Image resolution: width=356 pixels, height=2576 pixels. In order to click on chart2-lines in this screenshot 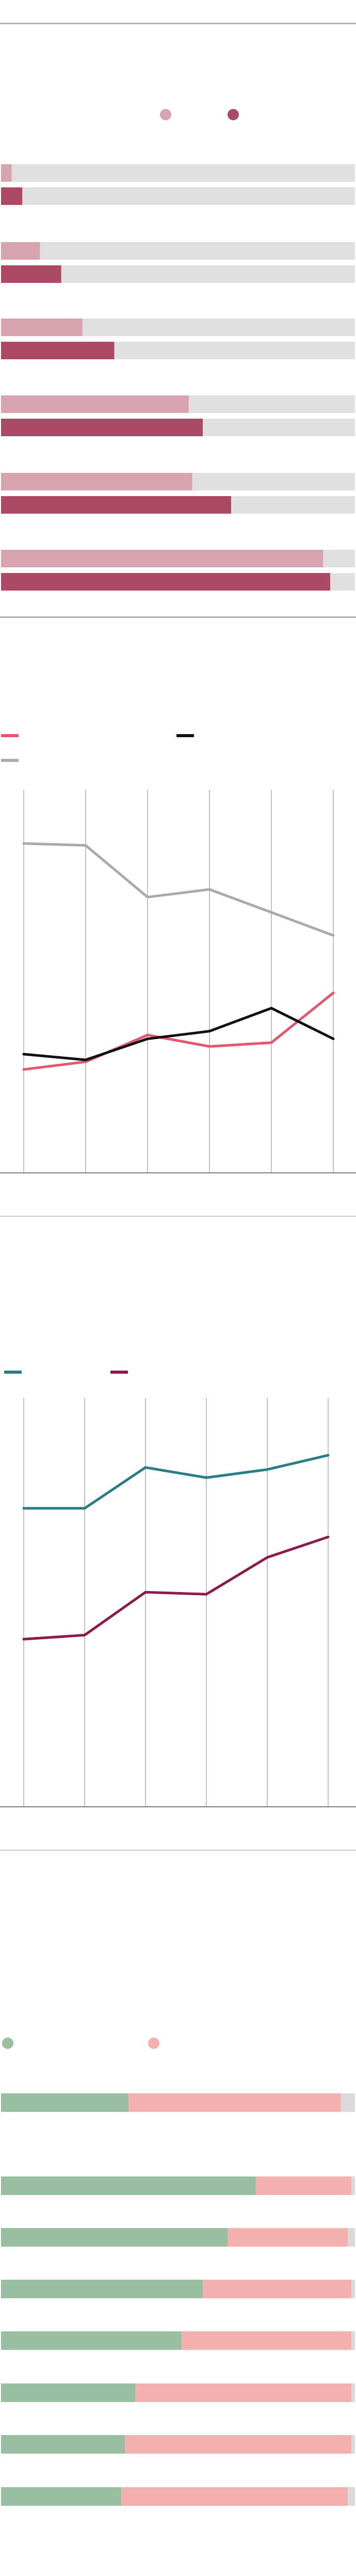, I will do `click(178, 981)`.